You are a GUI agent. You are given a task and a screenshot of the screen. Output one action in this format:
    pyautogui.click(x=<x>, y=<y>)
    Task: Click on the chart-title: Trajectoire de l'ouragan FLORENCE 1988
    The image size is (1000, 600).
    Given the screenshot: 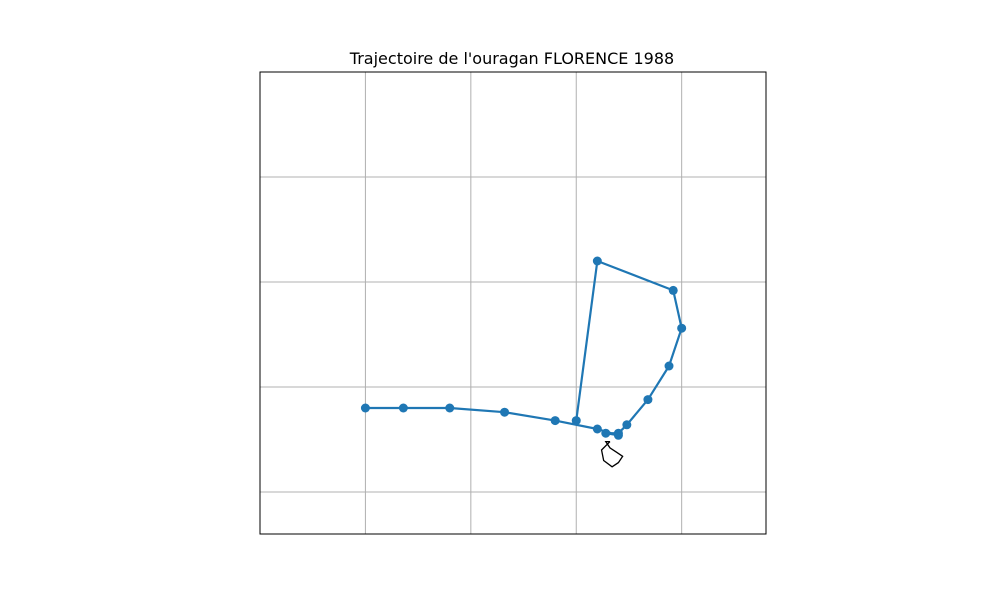 What is the action you would take?
    pyautogui.click(x=511, y=58)
    